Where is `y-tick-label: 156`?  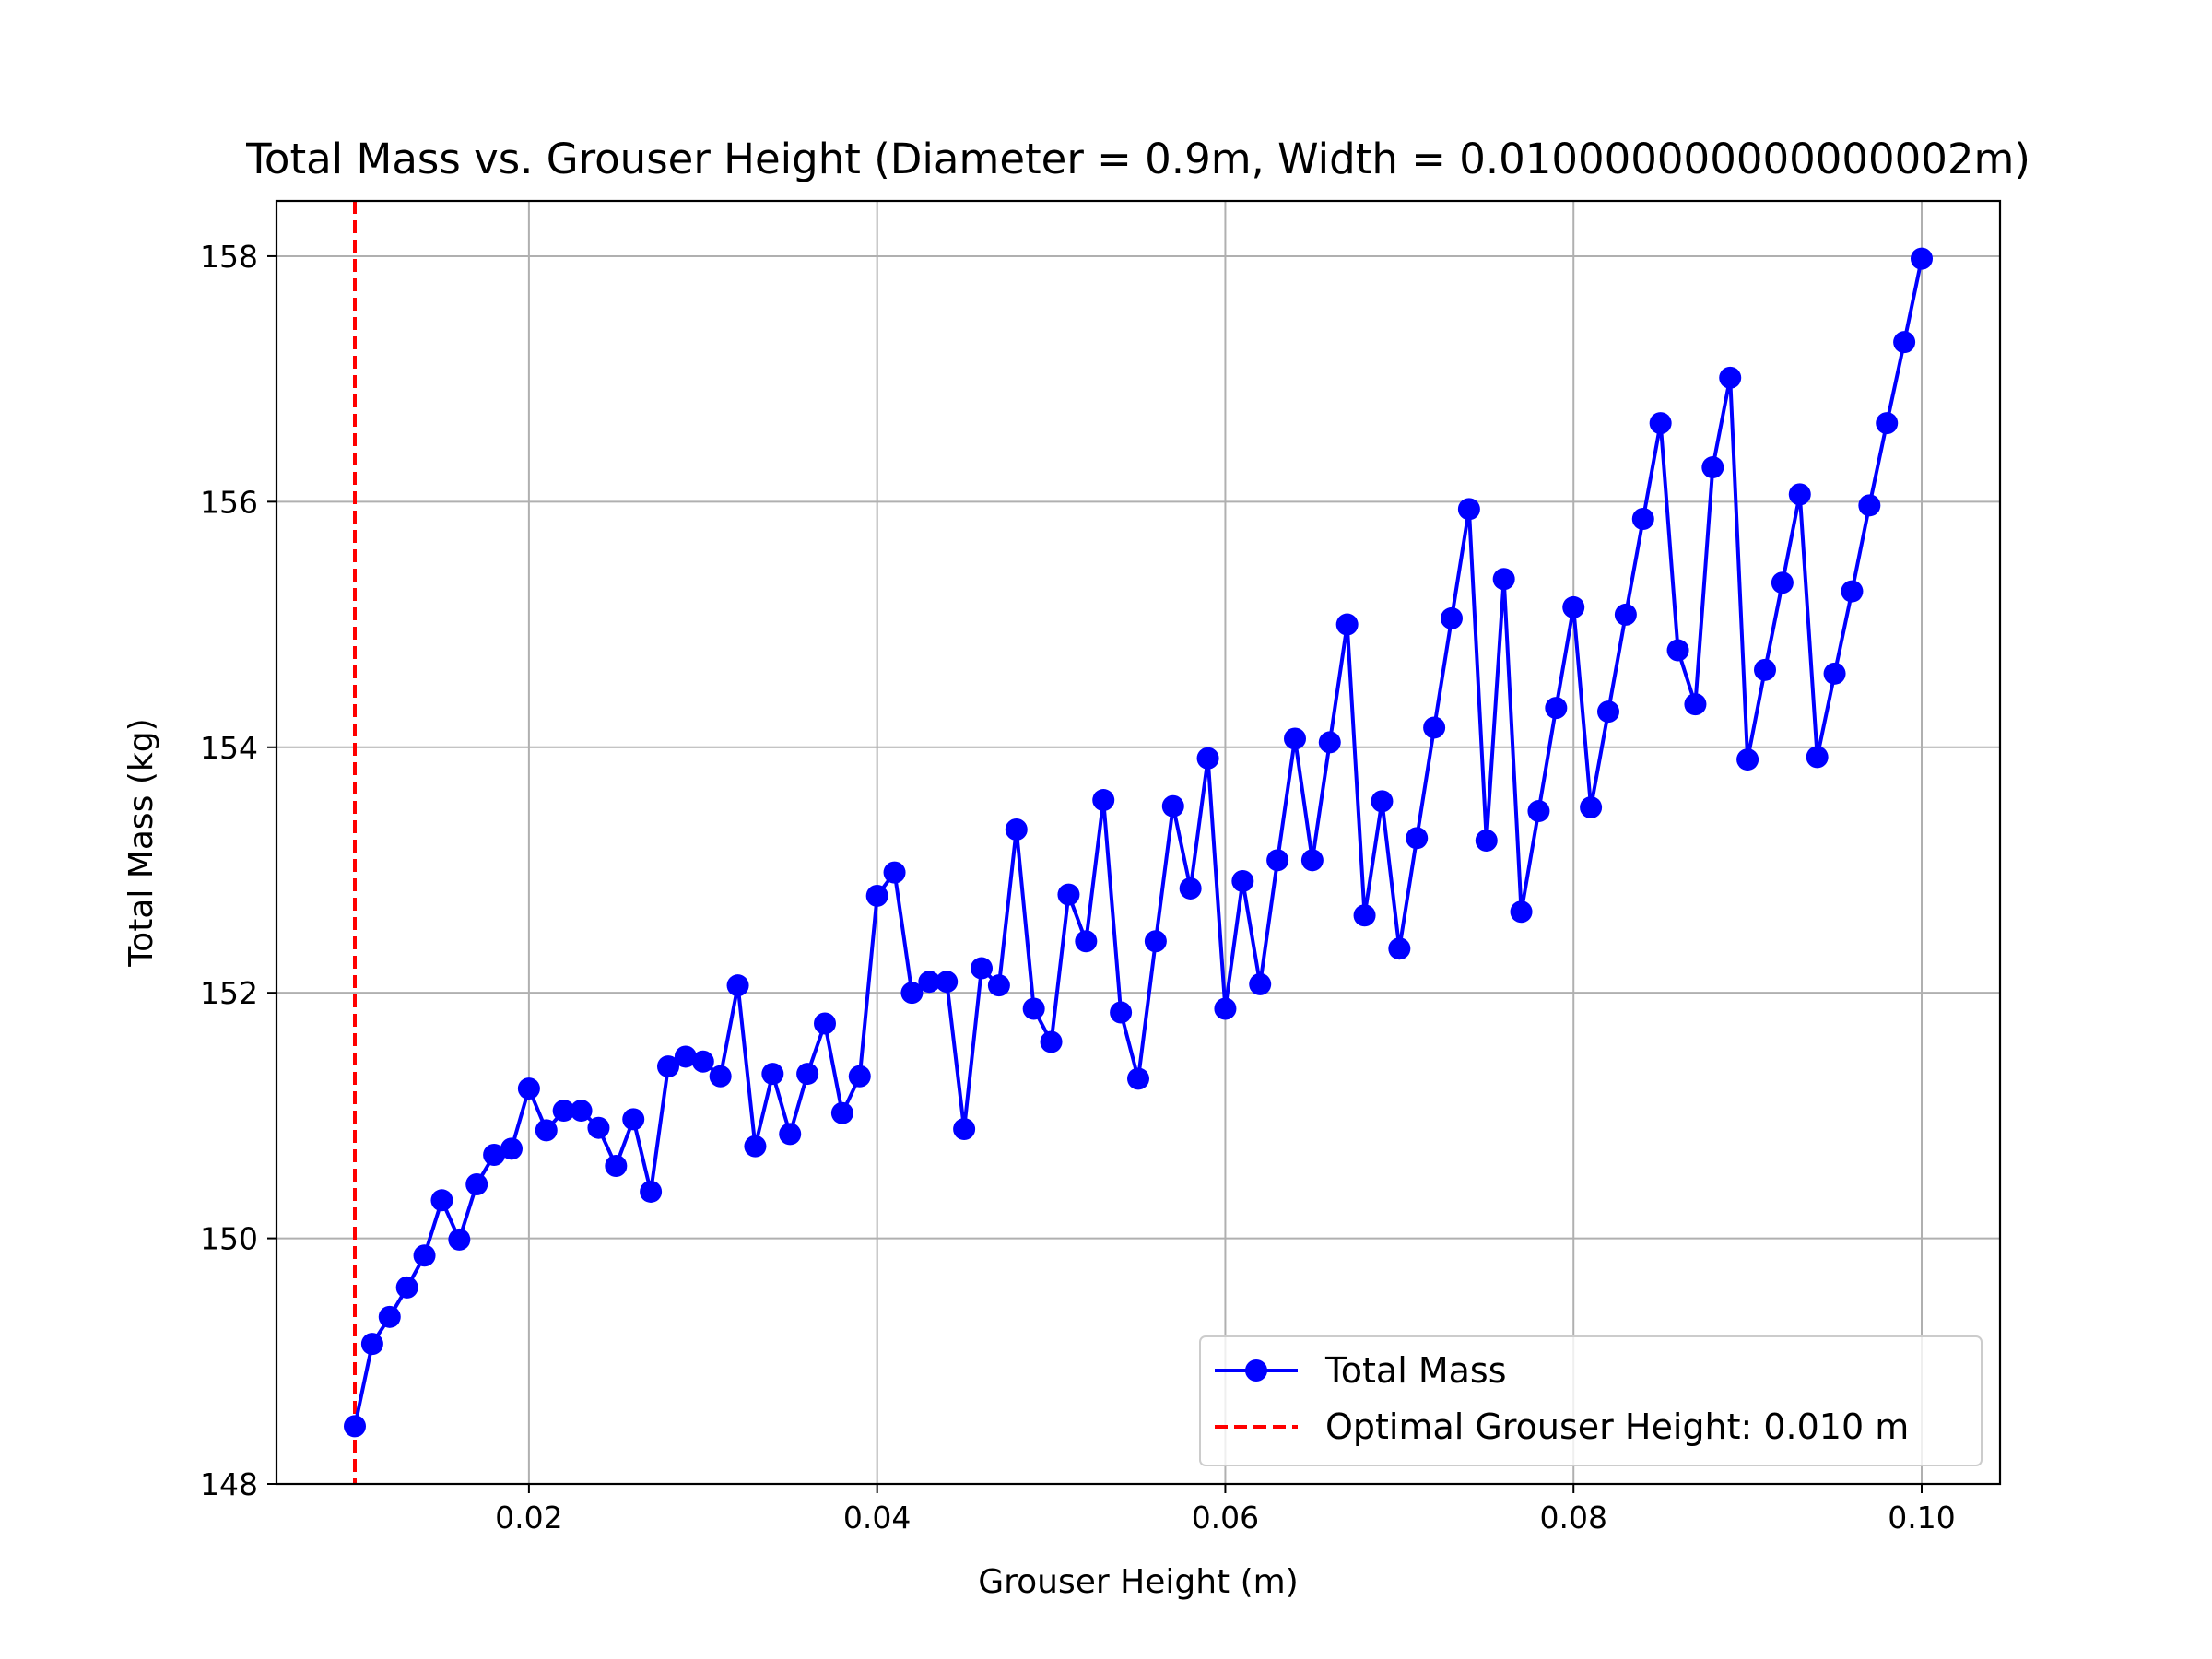 y-tick-label: 156 is located at coordinates (229, 502).